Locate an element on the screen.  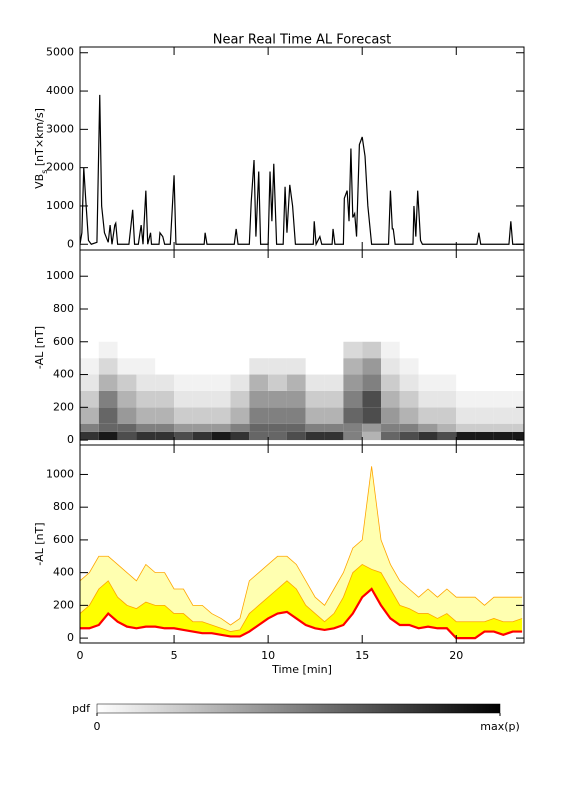
colorbar is located at coordinates (298, 708).